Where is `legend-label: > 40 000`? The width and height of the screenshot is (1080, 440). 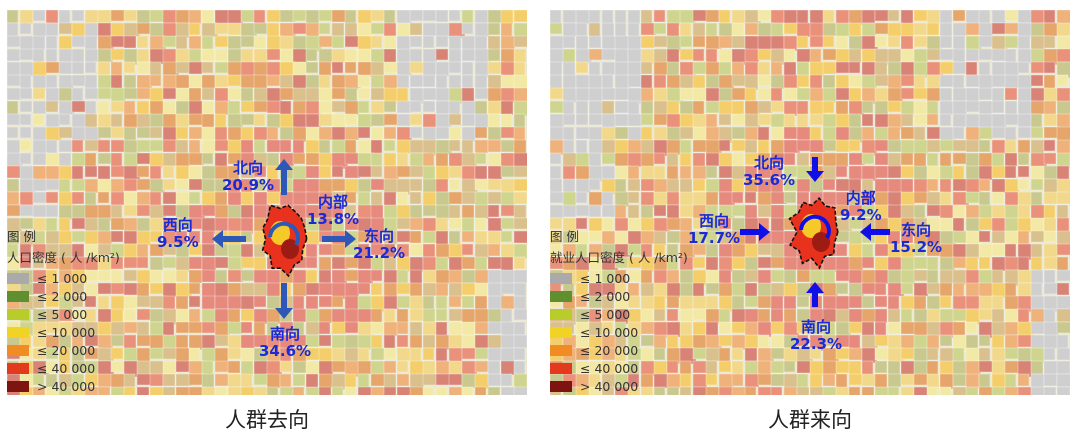 legend-label: > 40 000 is located at coordinates (66, 386).